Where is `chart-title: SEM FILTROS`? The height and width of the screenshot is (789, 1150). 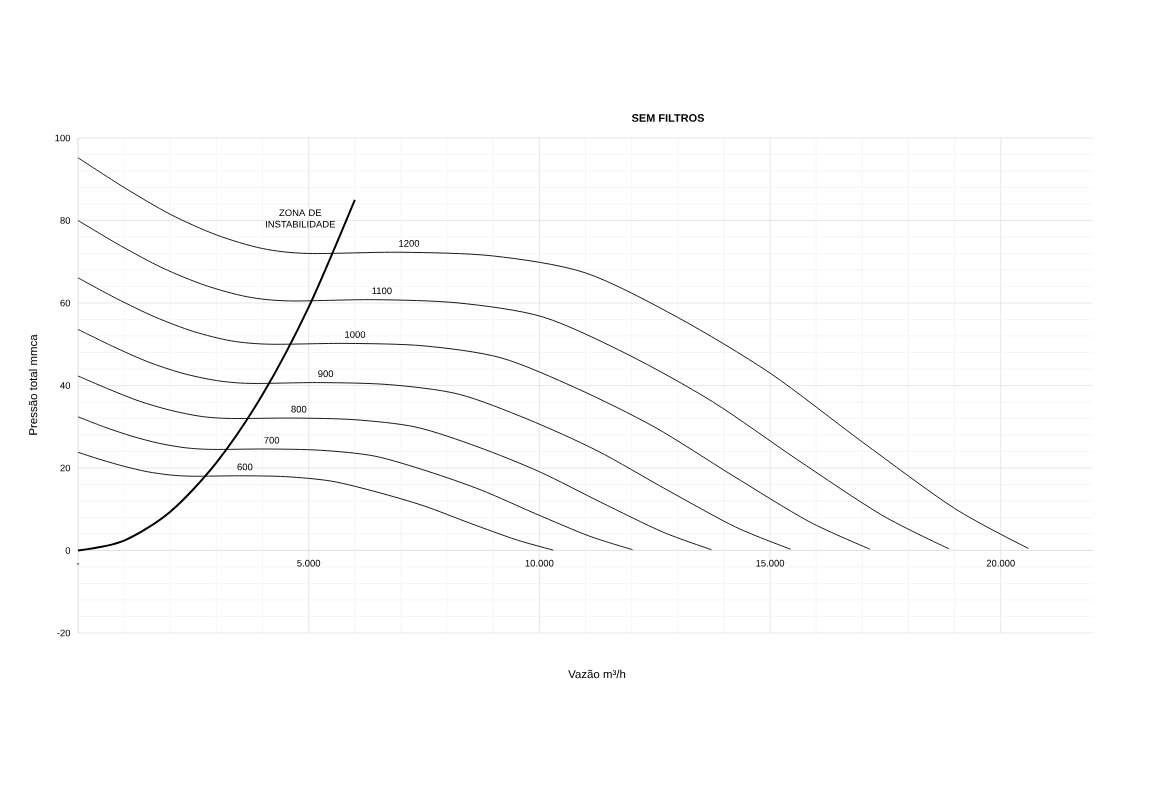
chart-title: SEM FILTROS is located at coordinates (668, 118).